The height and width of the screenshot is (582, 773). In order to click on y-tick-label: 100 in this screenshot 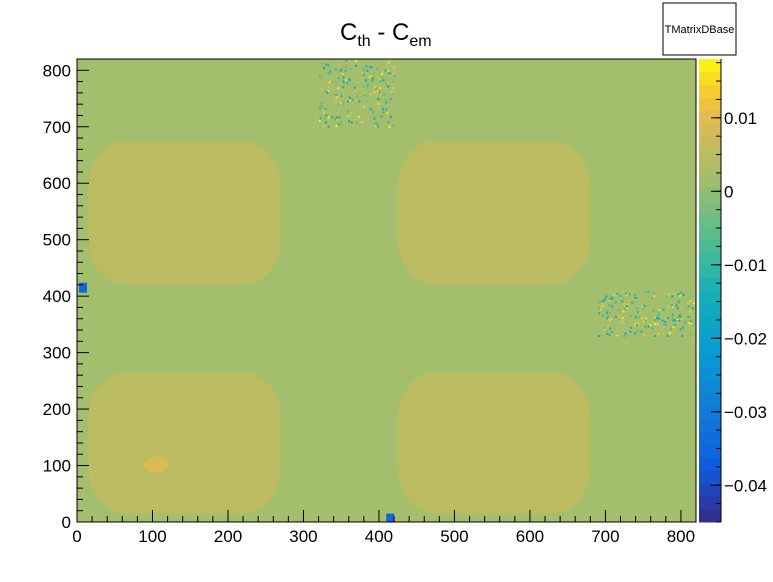, I will do `click(57, 466)`.